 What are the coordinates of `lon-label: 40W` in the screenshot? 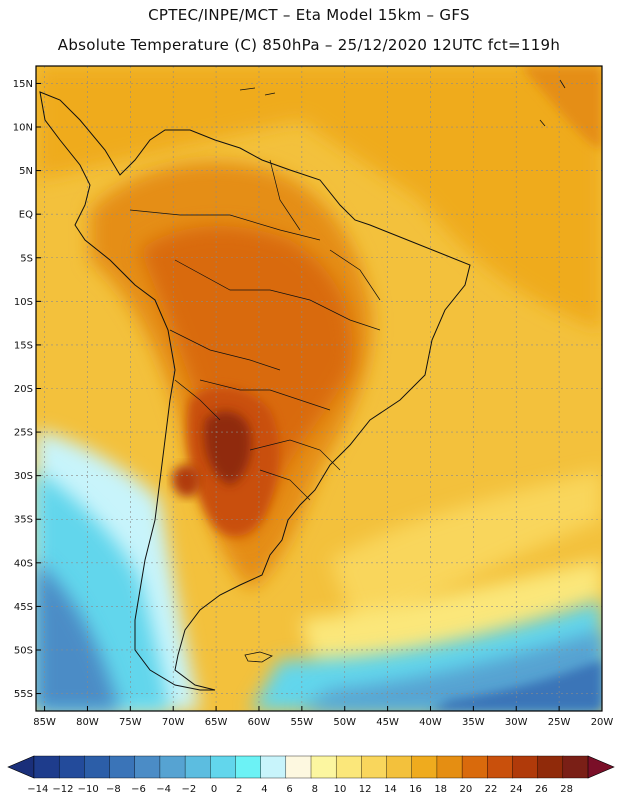 It's located at (430, 722).